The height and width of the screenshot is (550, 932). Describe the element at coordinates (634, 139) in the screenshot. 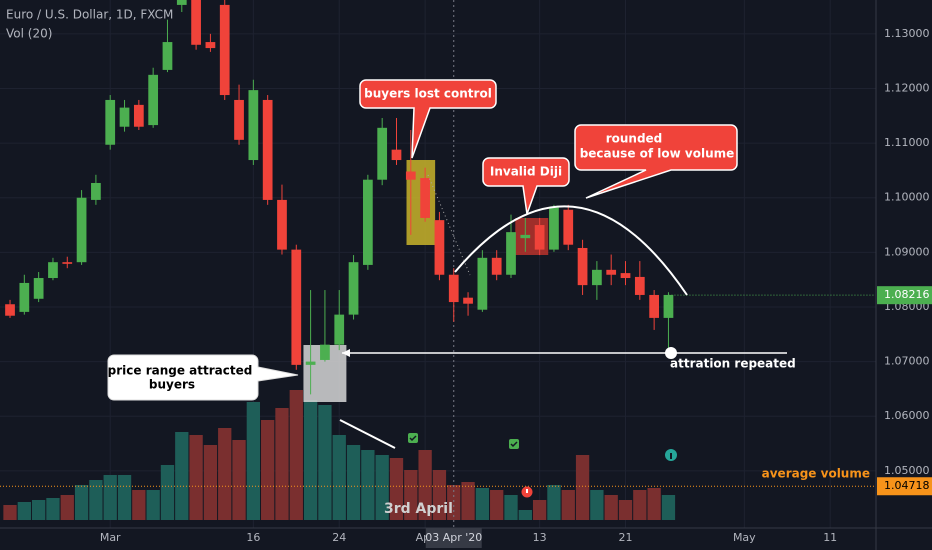

I see `callout-text: rounded` at that location.